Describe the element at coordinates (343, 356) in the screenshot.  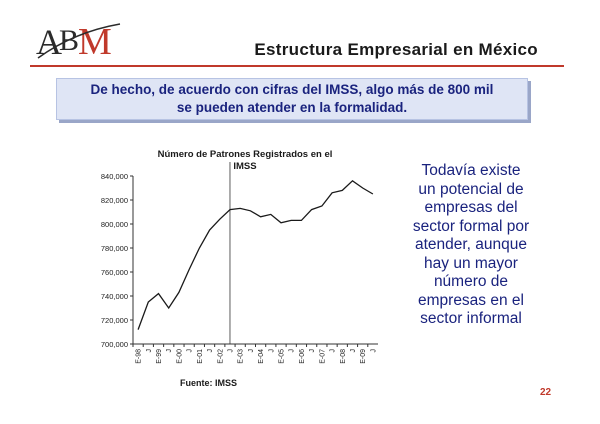
I see `x-tick-label: E-08` at that location.